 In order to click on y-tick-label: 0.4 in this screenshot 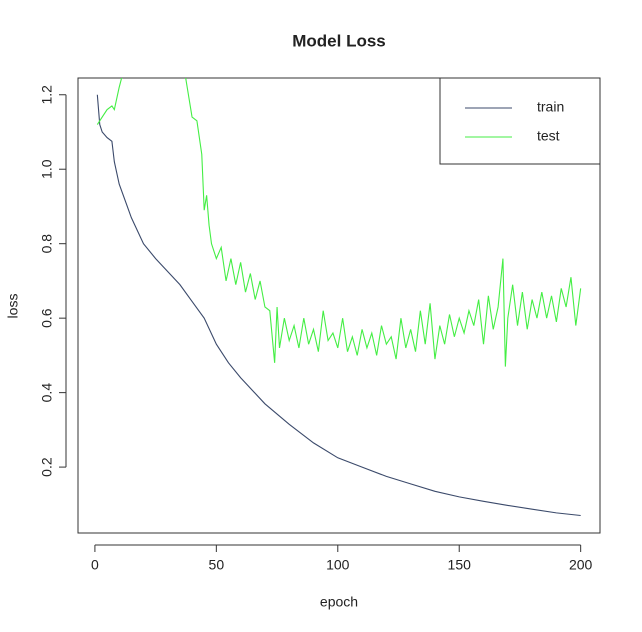, I will do `click(47, 393)`.